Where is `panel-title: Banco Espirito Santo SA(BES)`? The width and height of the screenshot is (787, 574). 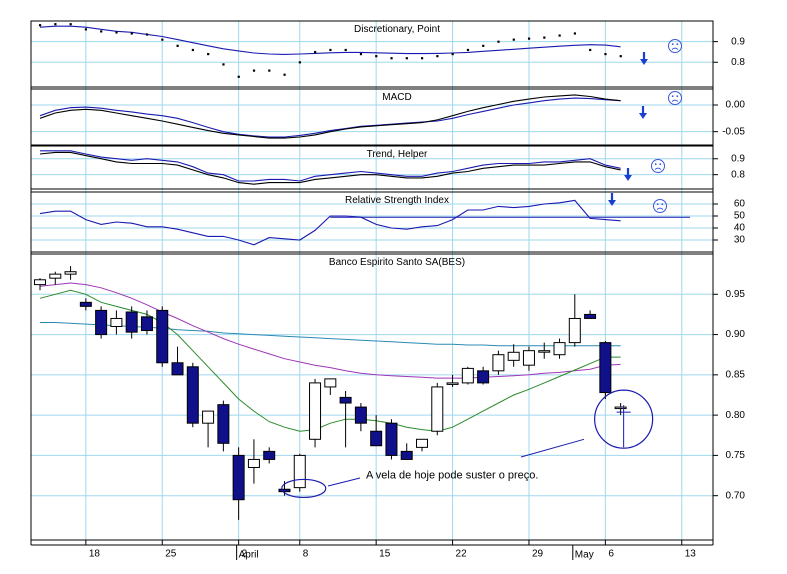
panel-title: Banco Espirito Santo SA(BES) is located at coordinates (397, 262).